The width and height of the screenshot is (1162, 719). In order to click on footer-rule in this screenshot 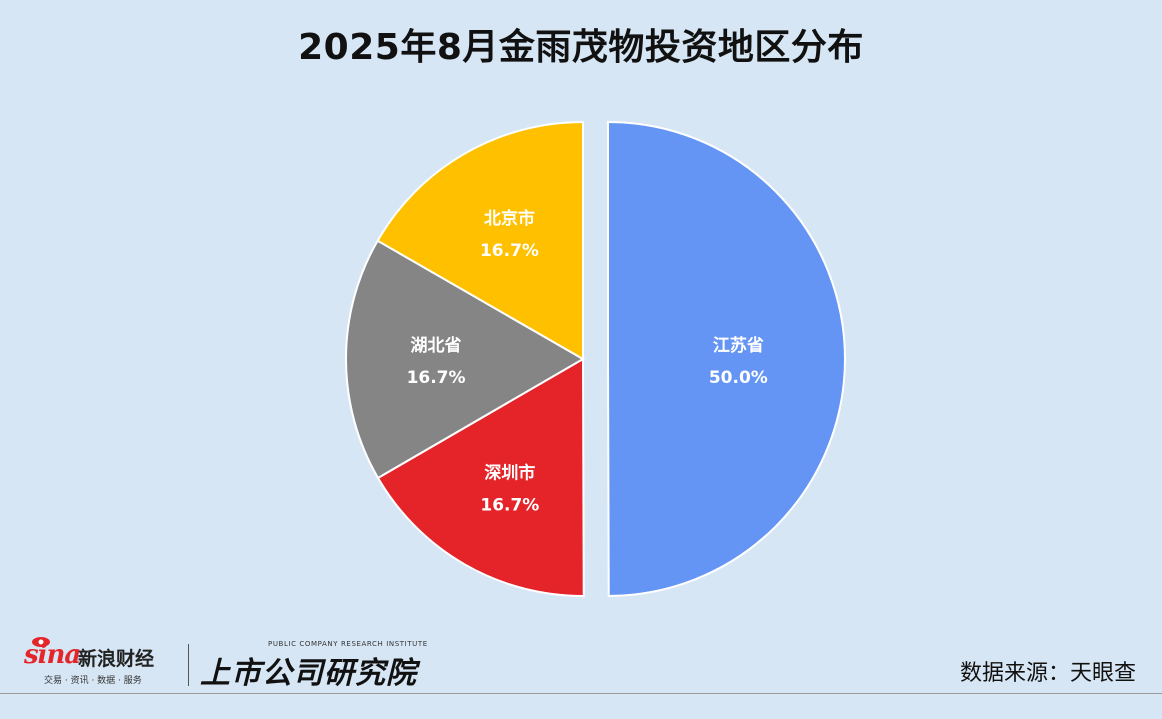, I will do `click(581, 693)`.